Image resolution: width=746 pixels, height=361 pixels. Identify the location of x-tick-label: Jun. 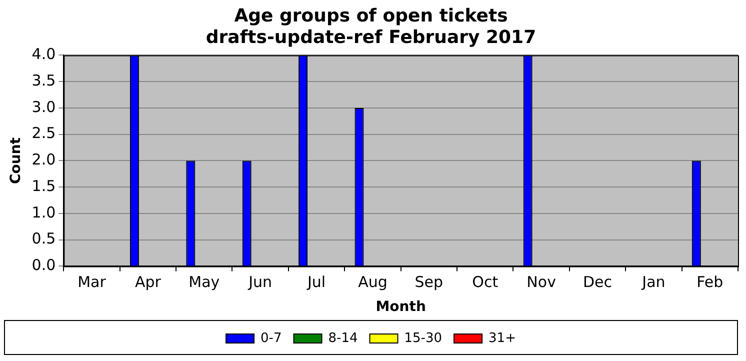
(260, 282).